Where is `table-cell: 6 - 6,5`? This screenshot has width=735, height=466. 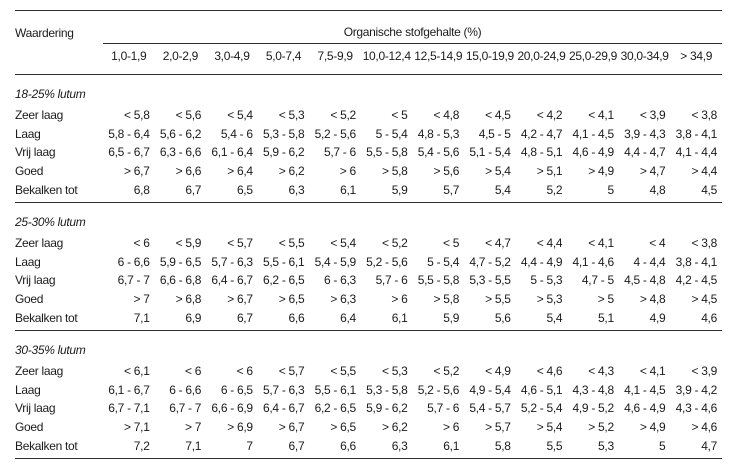 table-cell: 6 - 6,5 is located at coordinates (236, 389).